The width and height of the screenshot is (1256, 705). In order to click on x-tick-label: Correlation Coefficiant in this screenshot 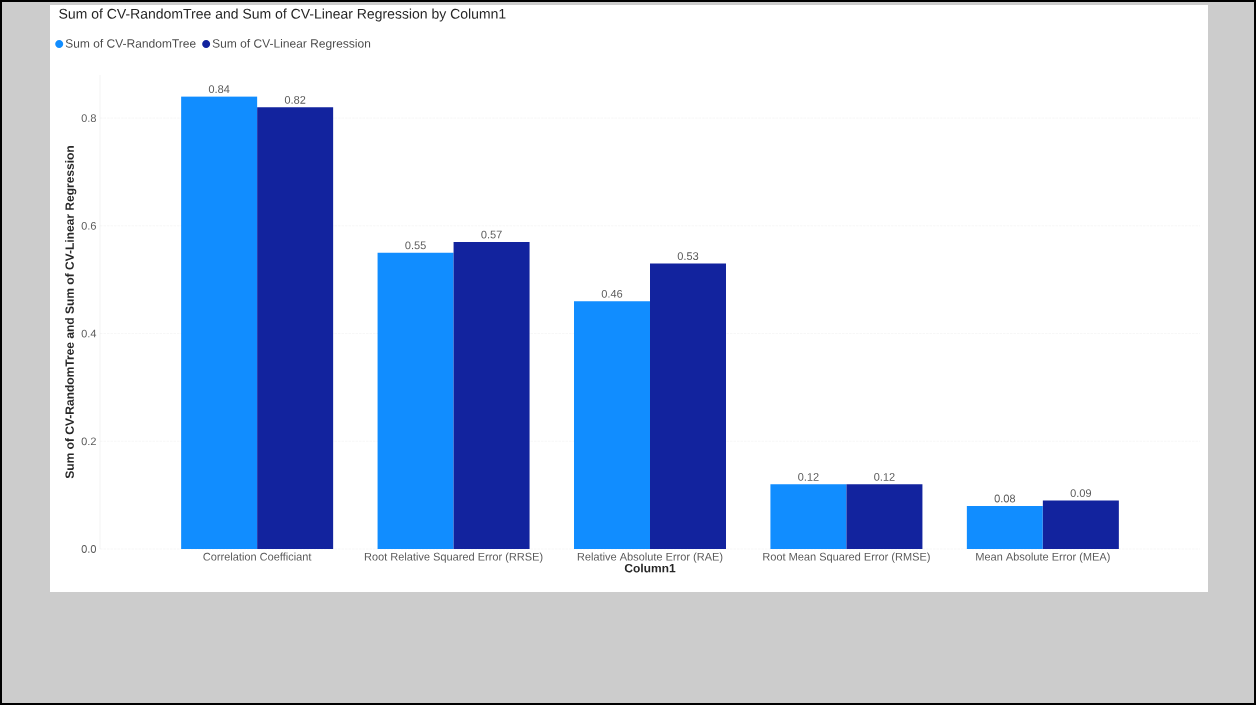, I will do `click(257, 556)`.